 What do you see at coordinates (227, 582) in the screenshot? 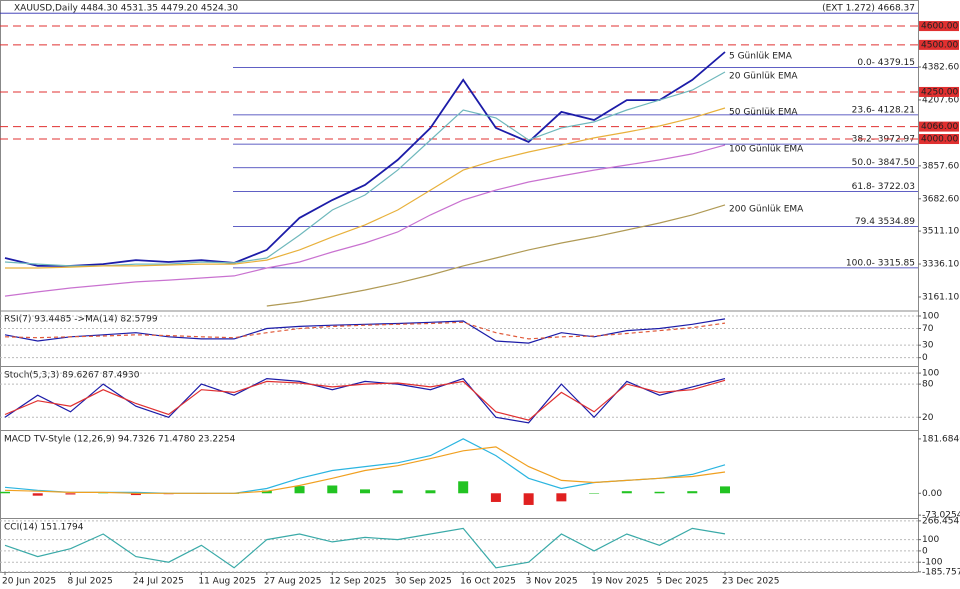
I see `x-tick-label: 11 Aug 2025` at bounding box center [227, 582].